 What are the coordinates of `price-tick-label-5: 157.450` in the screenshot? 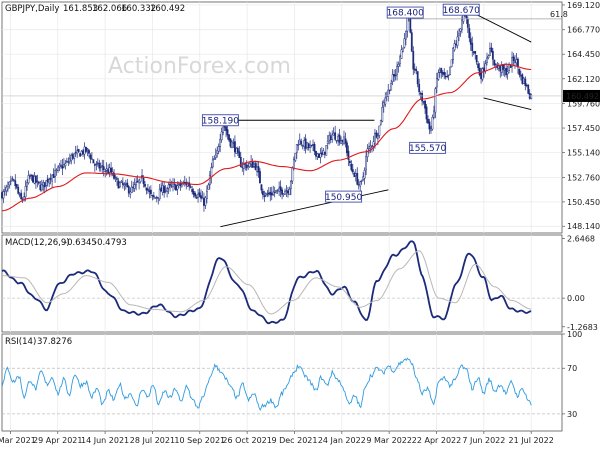 It's located at (583, 128).